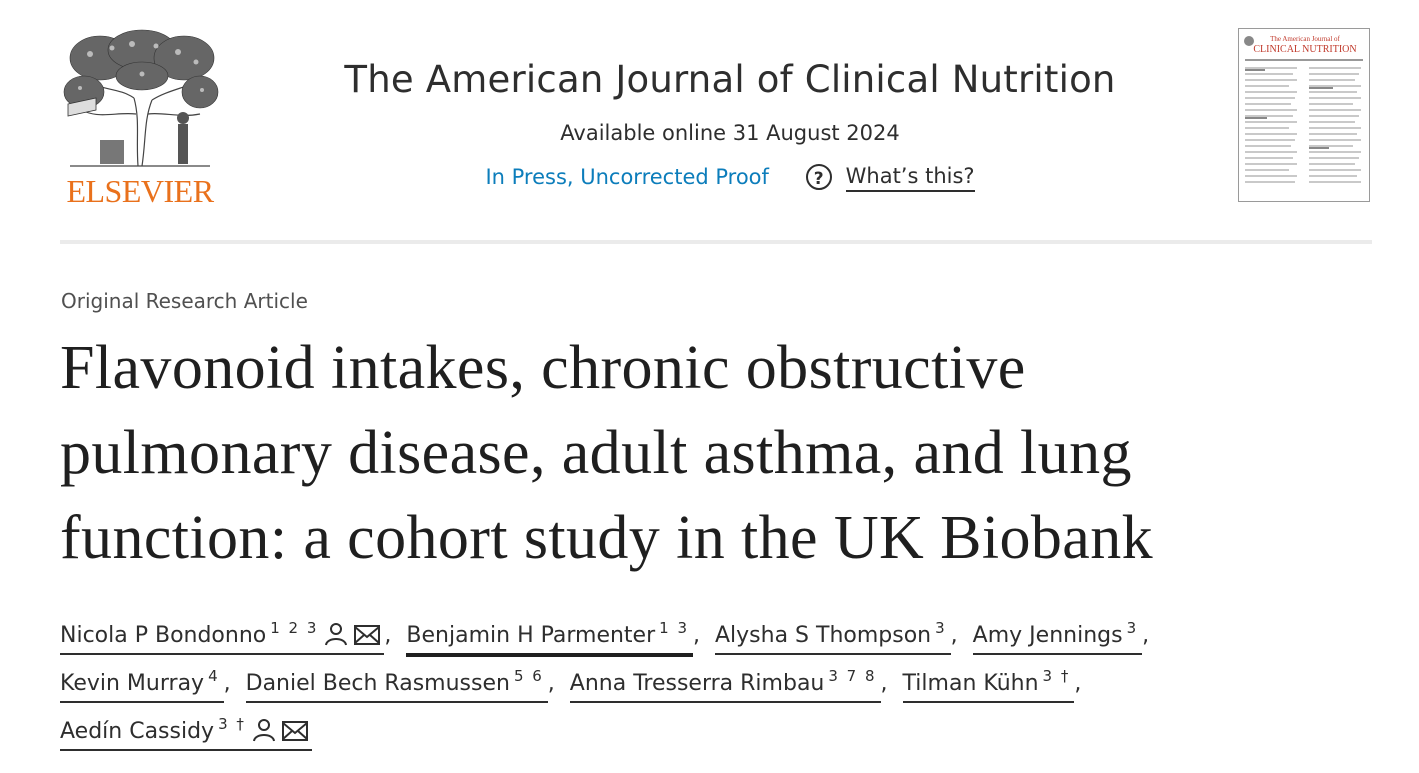 The image size is (1419, 773). Describe the element at coordinates (627, 177) in the screenshot. I see `in-press-link: In Press, Uncorrected Proof` at that location.